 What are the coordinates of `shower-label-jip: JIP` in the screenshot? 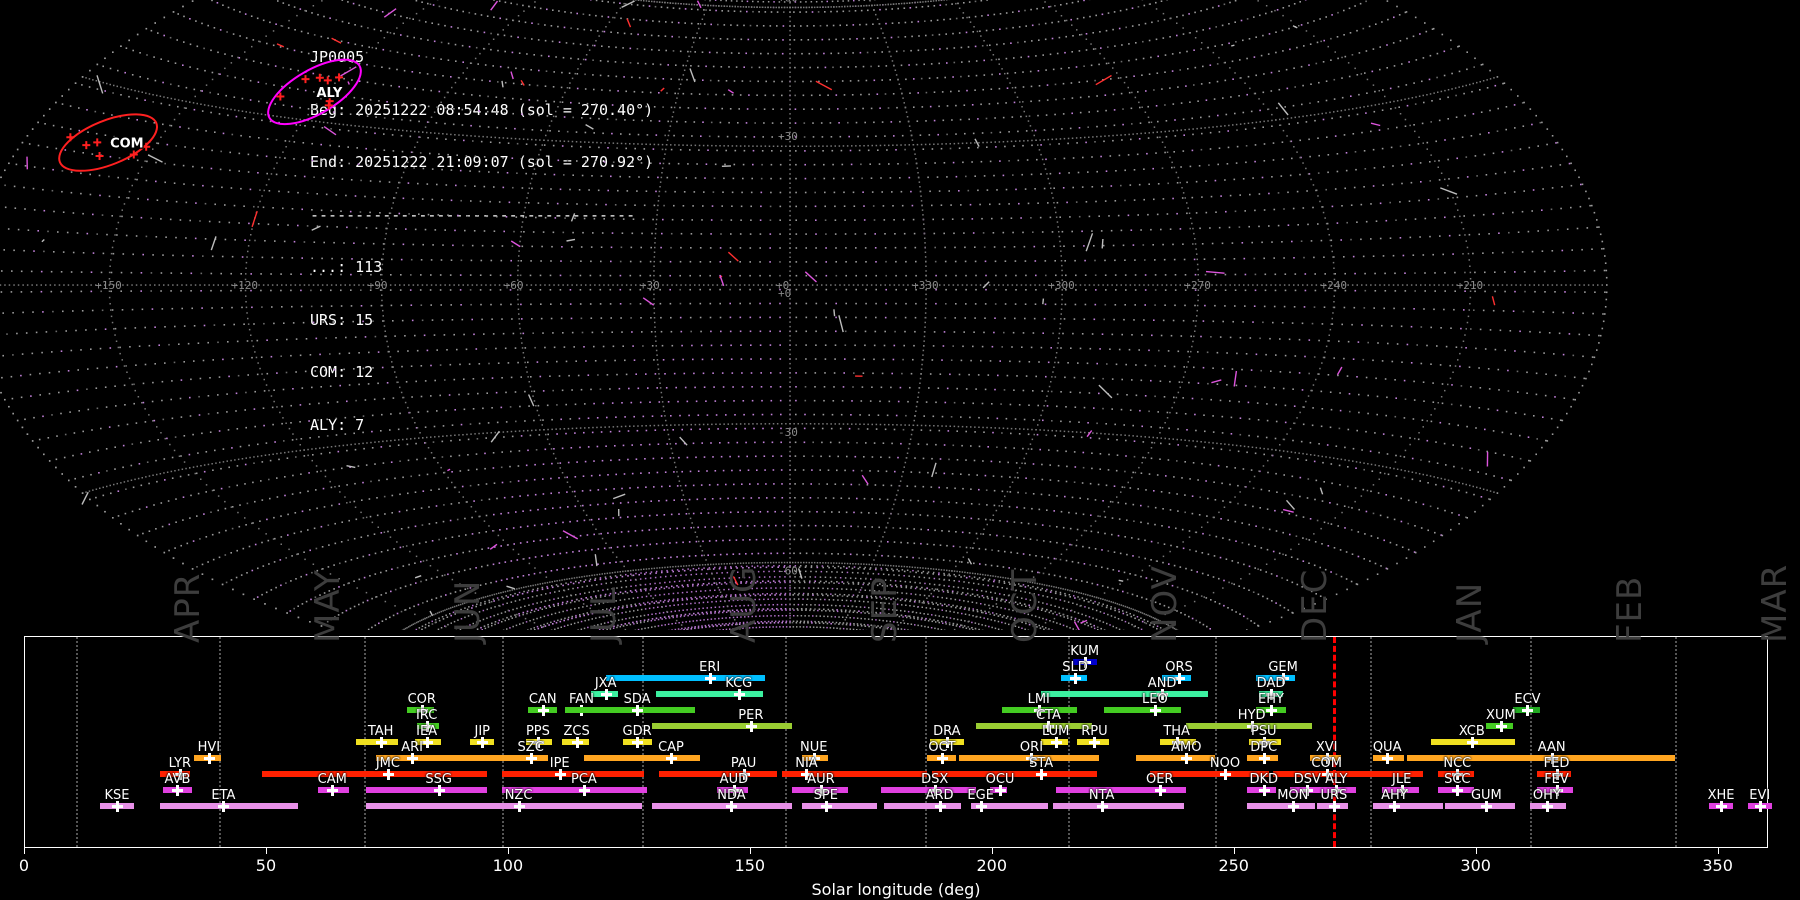 It's located at (483, 731).